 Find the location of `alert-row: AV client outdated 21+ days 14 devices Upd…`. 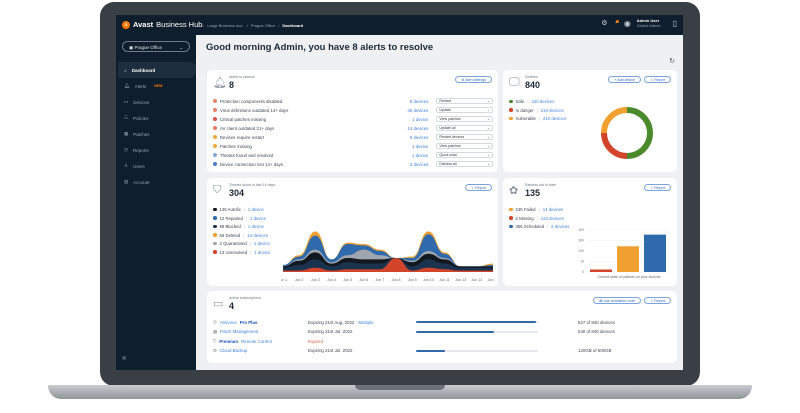

alert-row: AV client outdated 21+ days 14 devices Upd… is located at coordinates (353, 128).